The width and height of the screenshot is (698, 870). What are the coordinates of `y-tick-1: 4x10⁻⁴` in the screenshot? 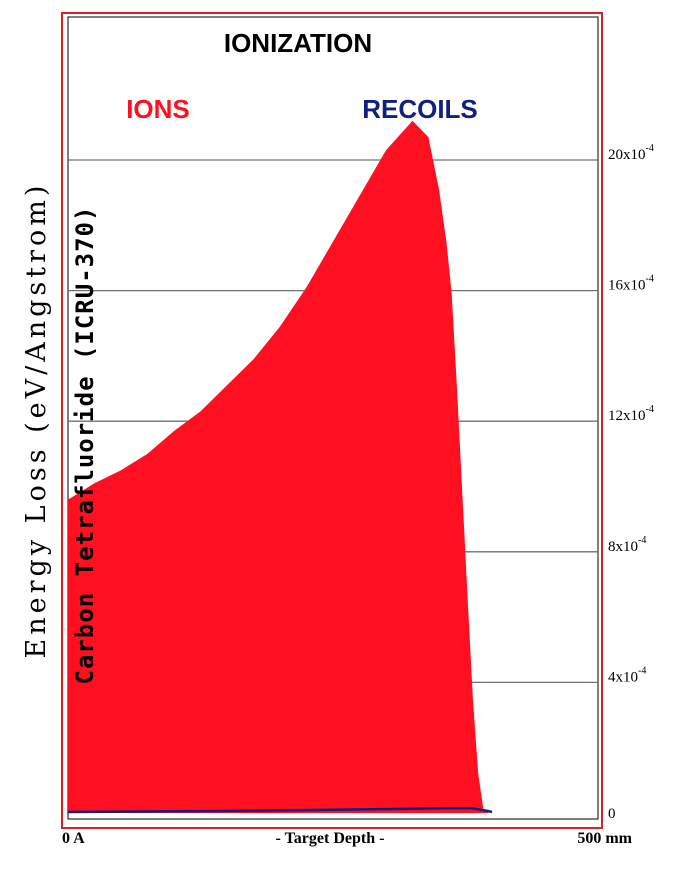 It's located at (627, 675).